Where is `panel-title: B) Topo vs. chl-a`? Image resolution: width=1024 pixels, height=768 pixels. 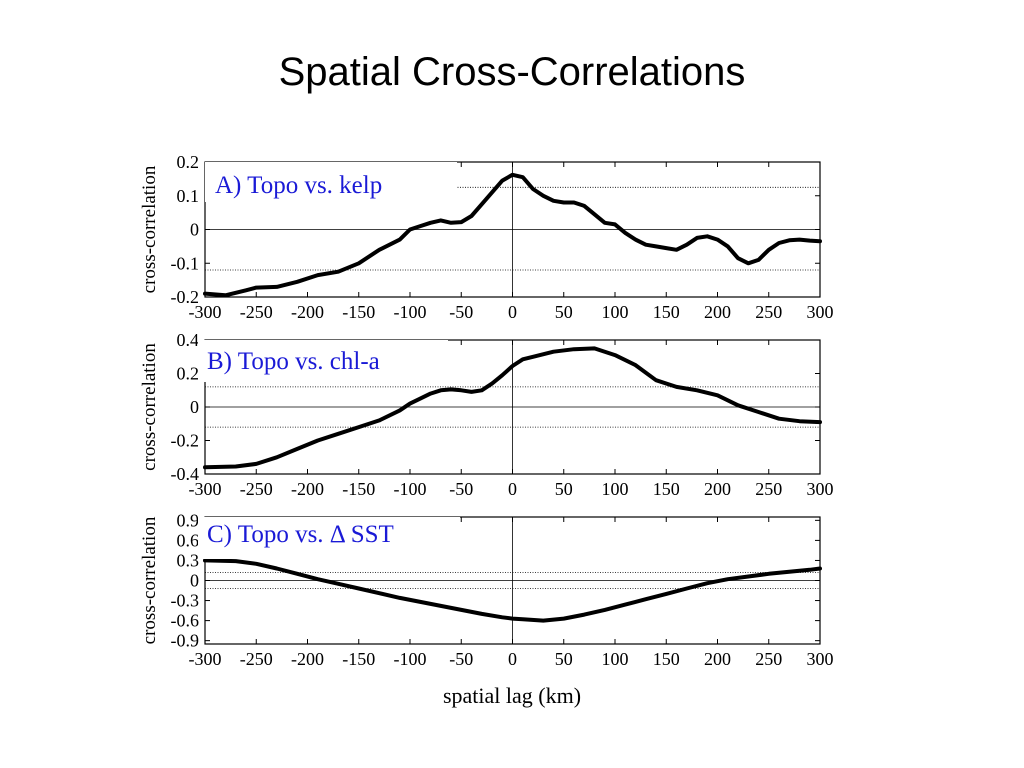 panel-title: B) Topo vs. chl-a is located at coordinates (293, 361).